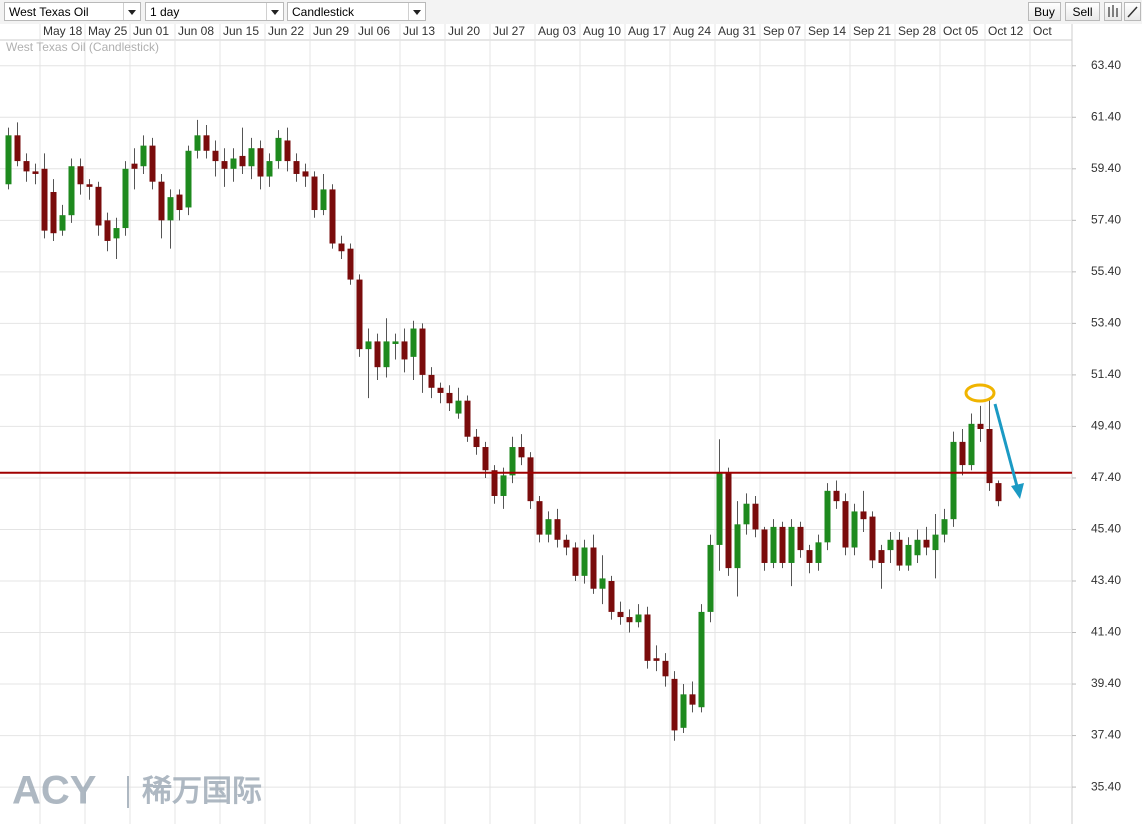  I want to click on indicator-icon, so click(1113, 11).